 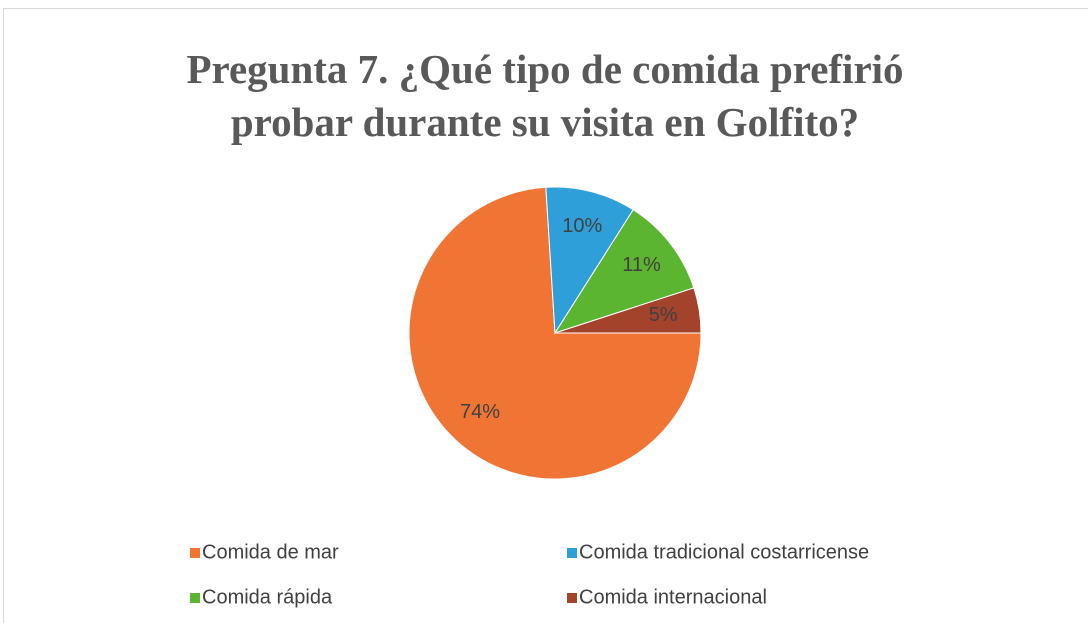 What do you see at coordinates (641, 265) in the screenshot?
I see `data-label: 11%` at bounding box center [641, 265].